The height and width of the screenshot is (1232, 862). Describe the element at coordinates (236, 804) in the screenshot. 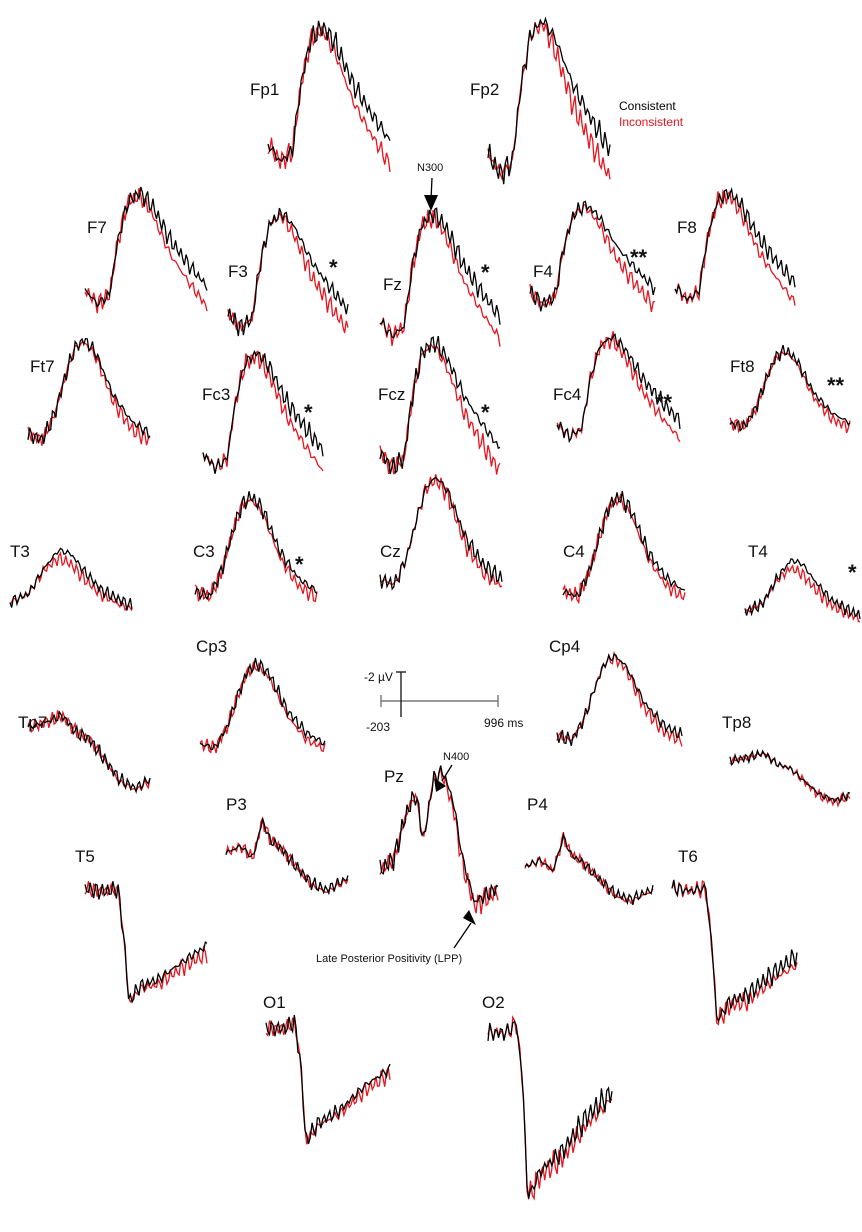

I see `electrode-label-p3: P3` at that location.